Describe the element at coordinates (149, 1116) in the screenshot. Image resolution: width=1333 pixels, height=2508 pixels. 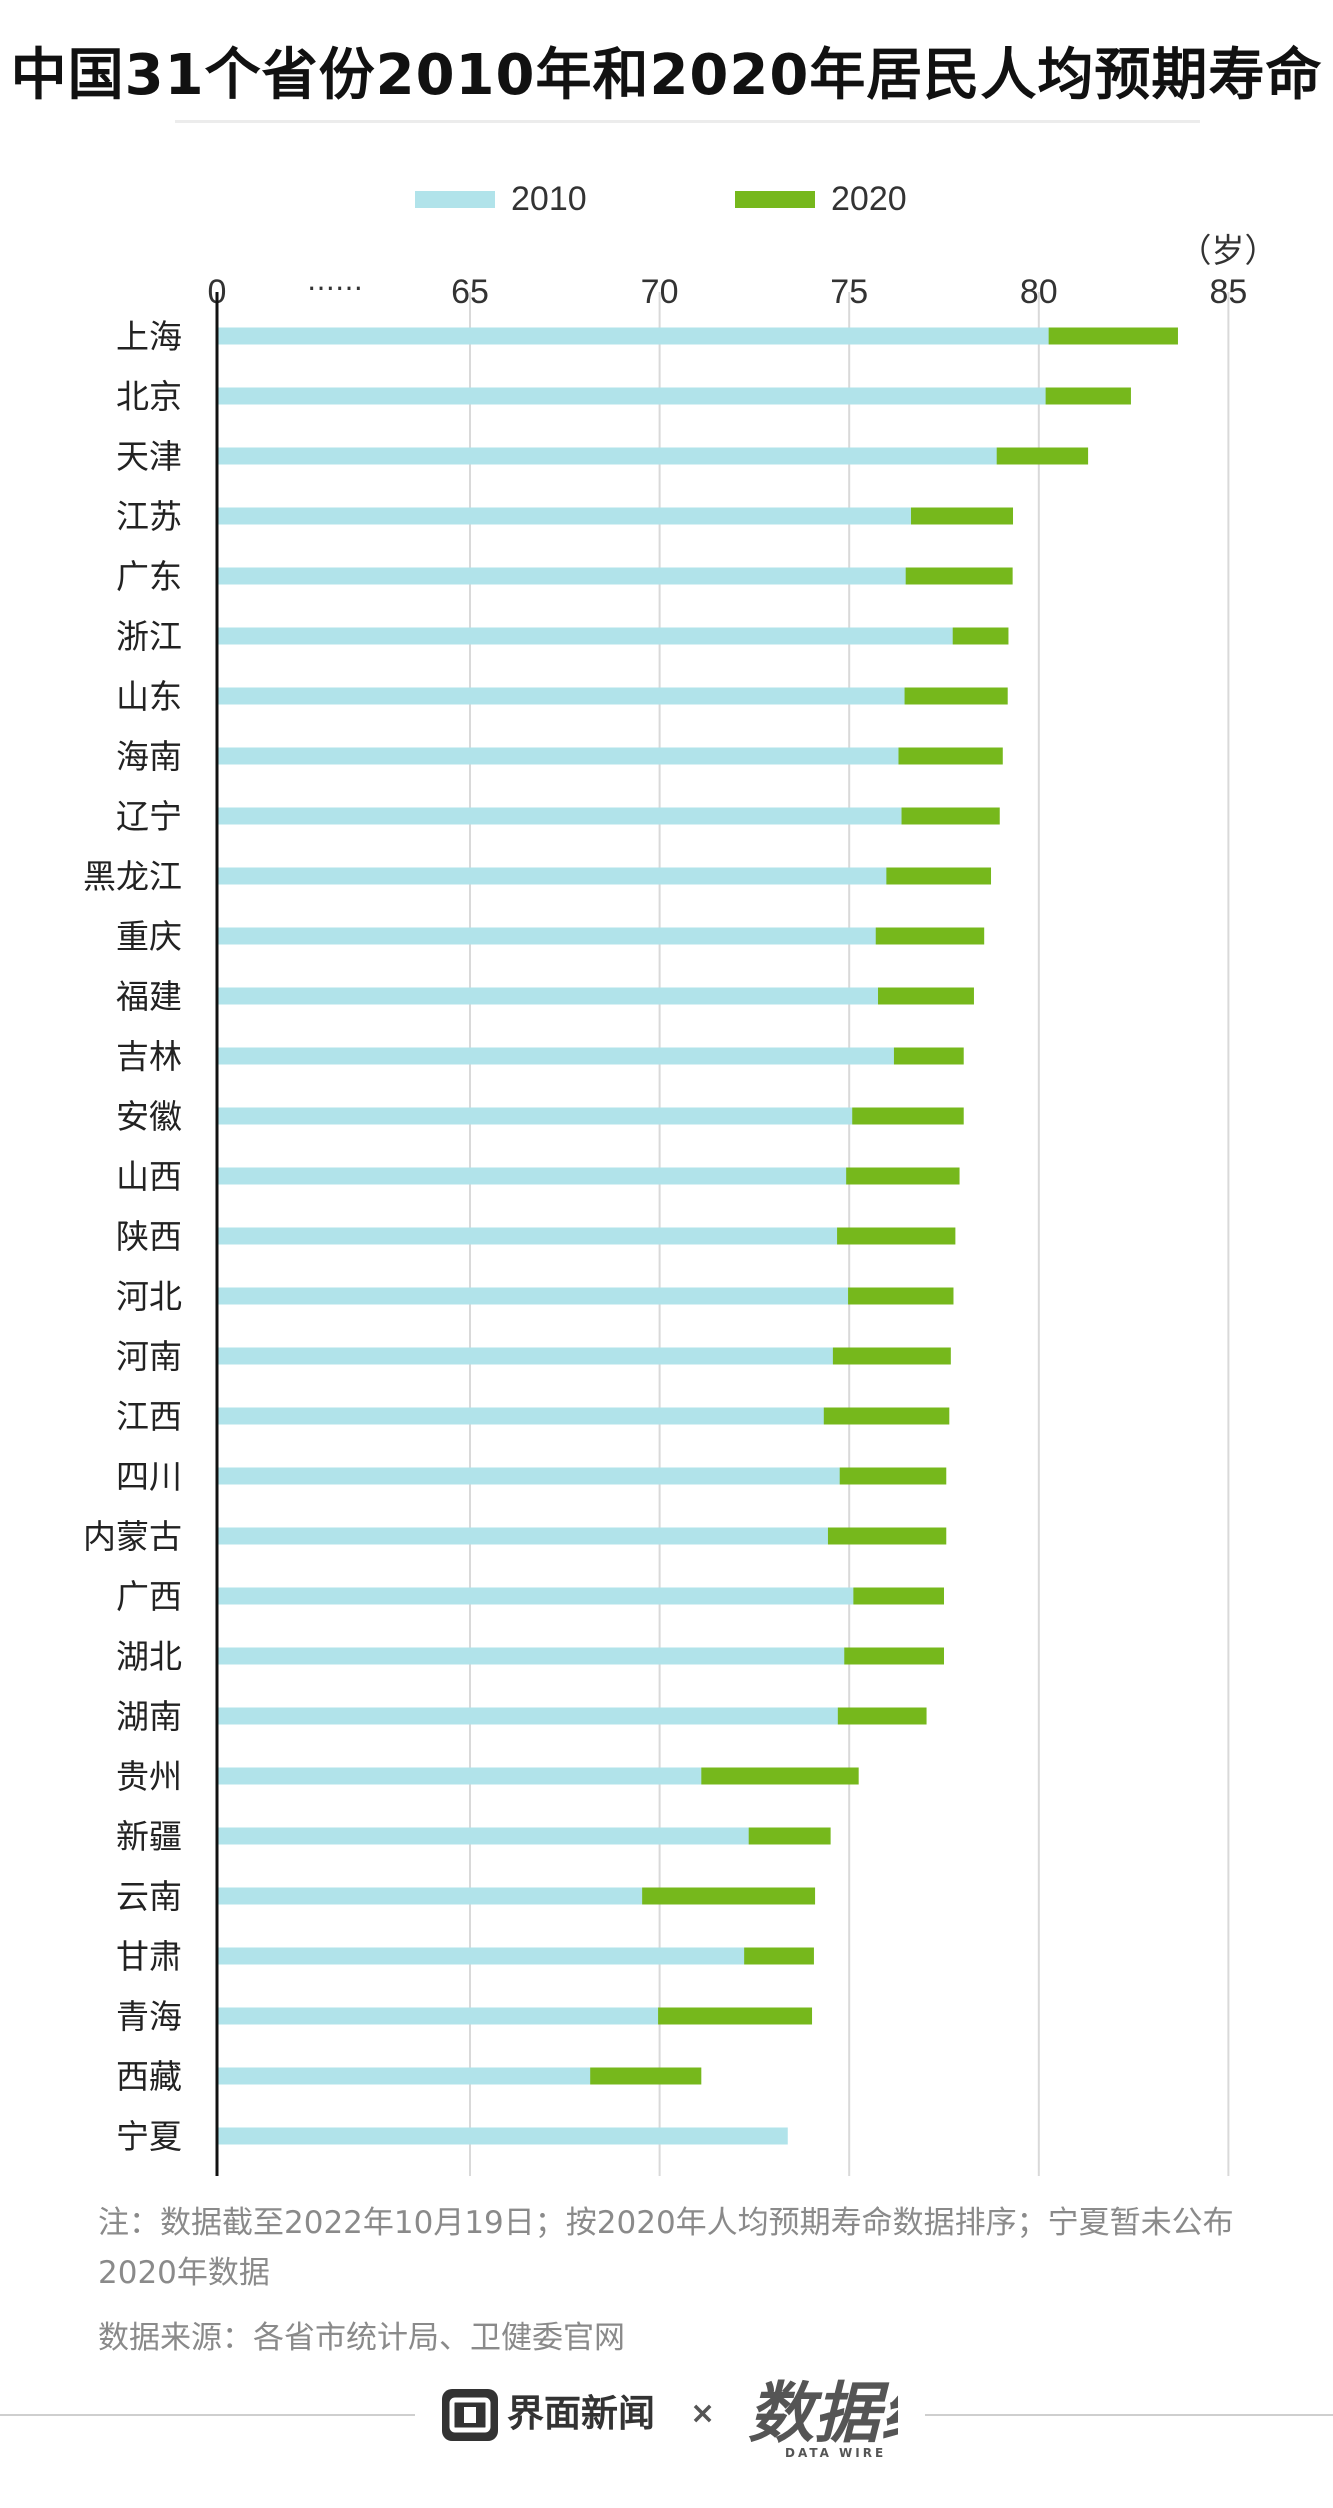
I see `category-label: 安徽` at that location.